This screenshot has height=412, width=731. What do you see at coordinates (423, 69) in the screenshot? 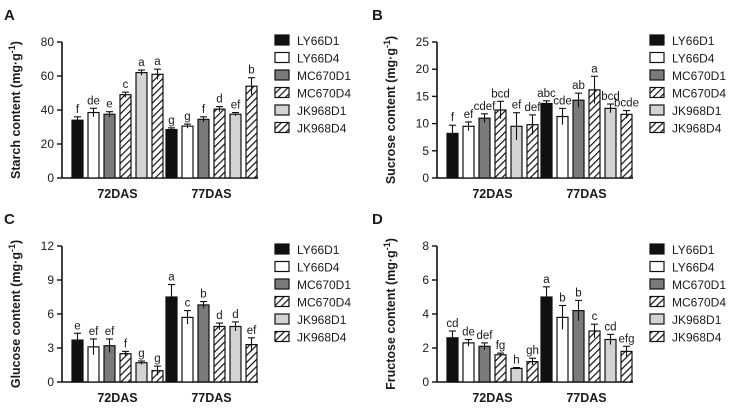
I see `y-tick-label: 20` at bounding box center [423, 69].